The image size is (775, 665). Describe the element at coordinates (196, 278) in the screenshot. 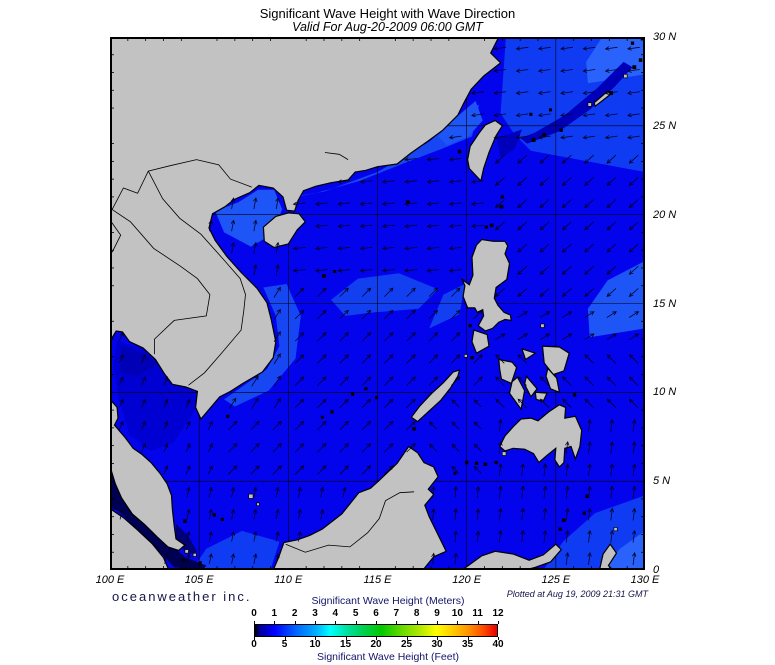

I see `border-vietnam-laos-cambodia` at that location.